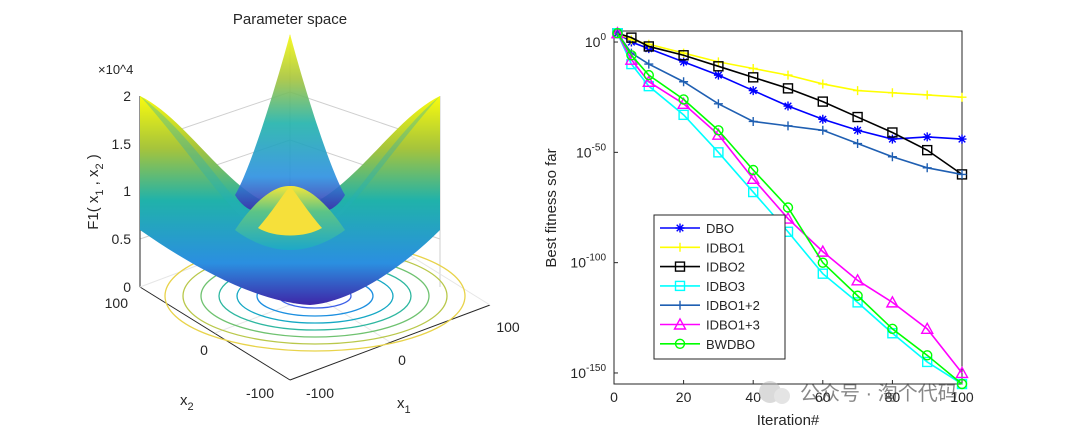 The image size is (1080, 431). What do you see at coordinates (697, 228) in the screenshot?
I see `legend-item: DBO` at bounding box center [697, 228].